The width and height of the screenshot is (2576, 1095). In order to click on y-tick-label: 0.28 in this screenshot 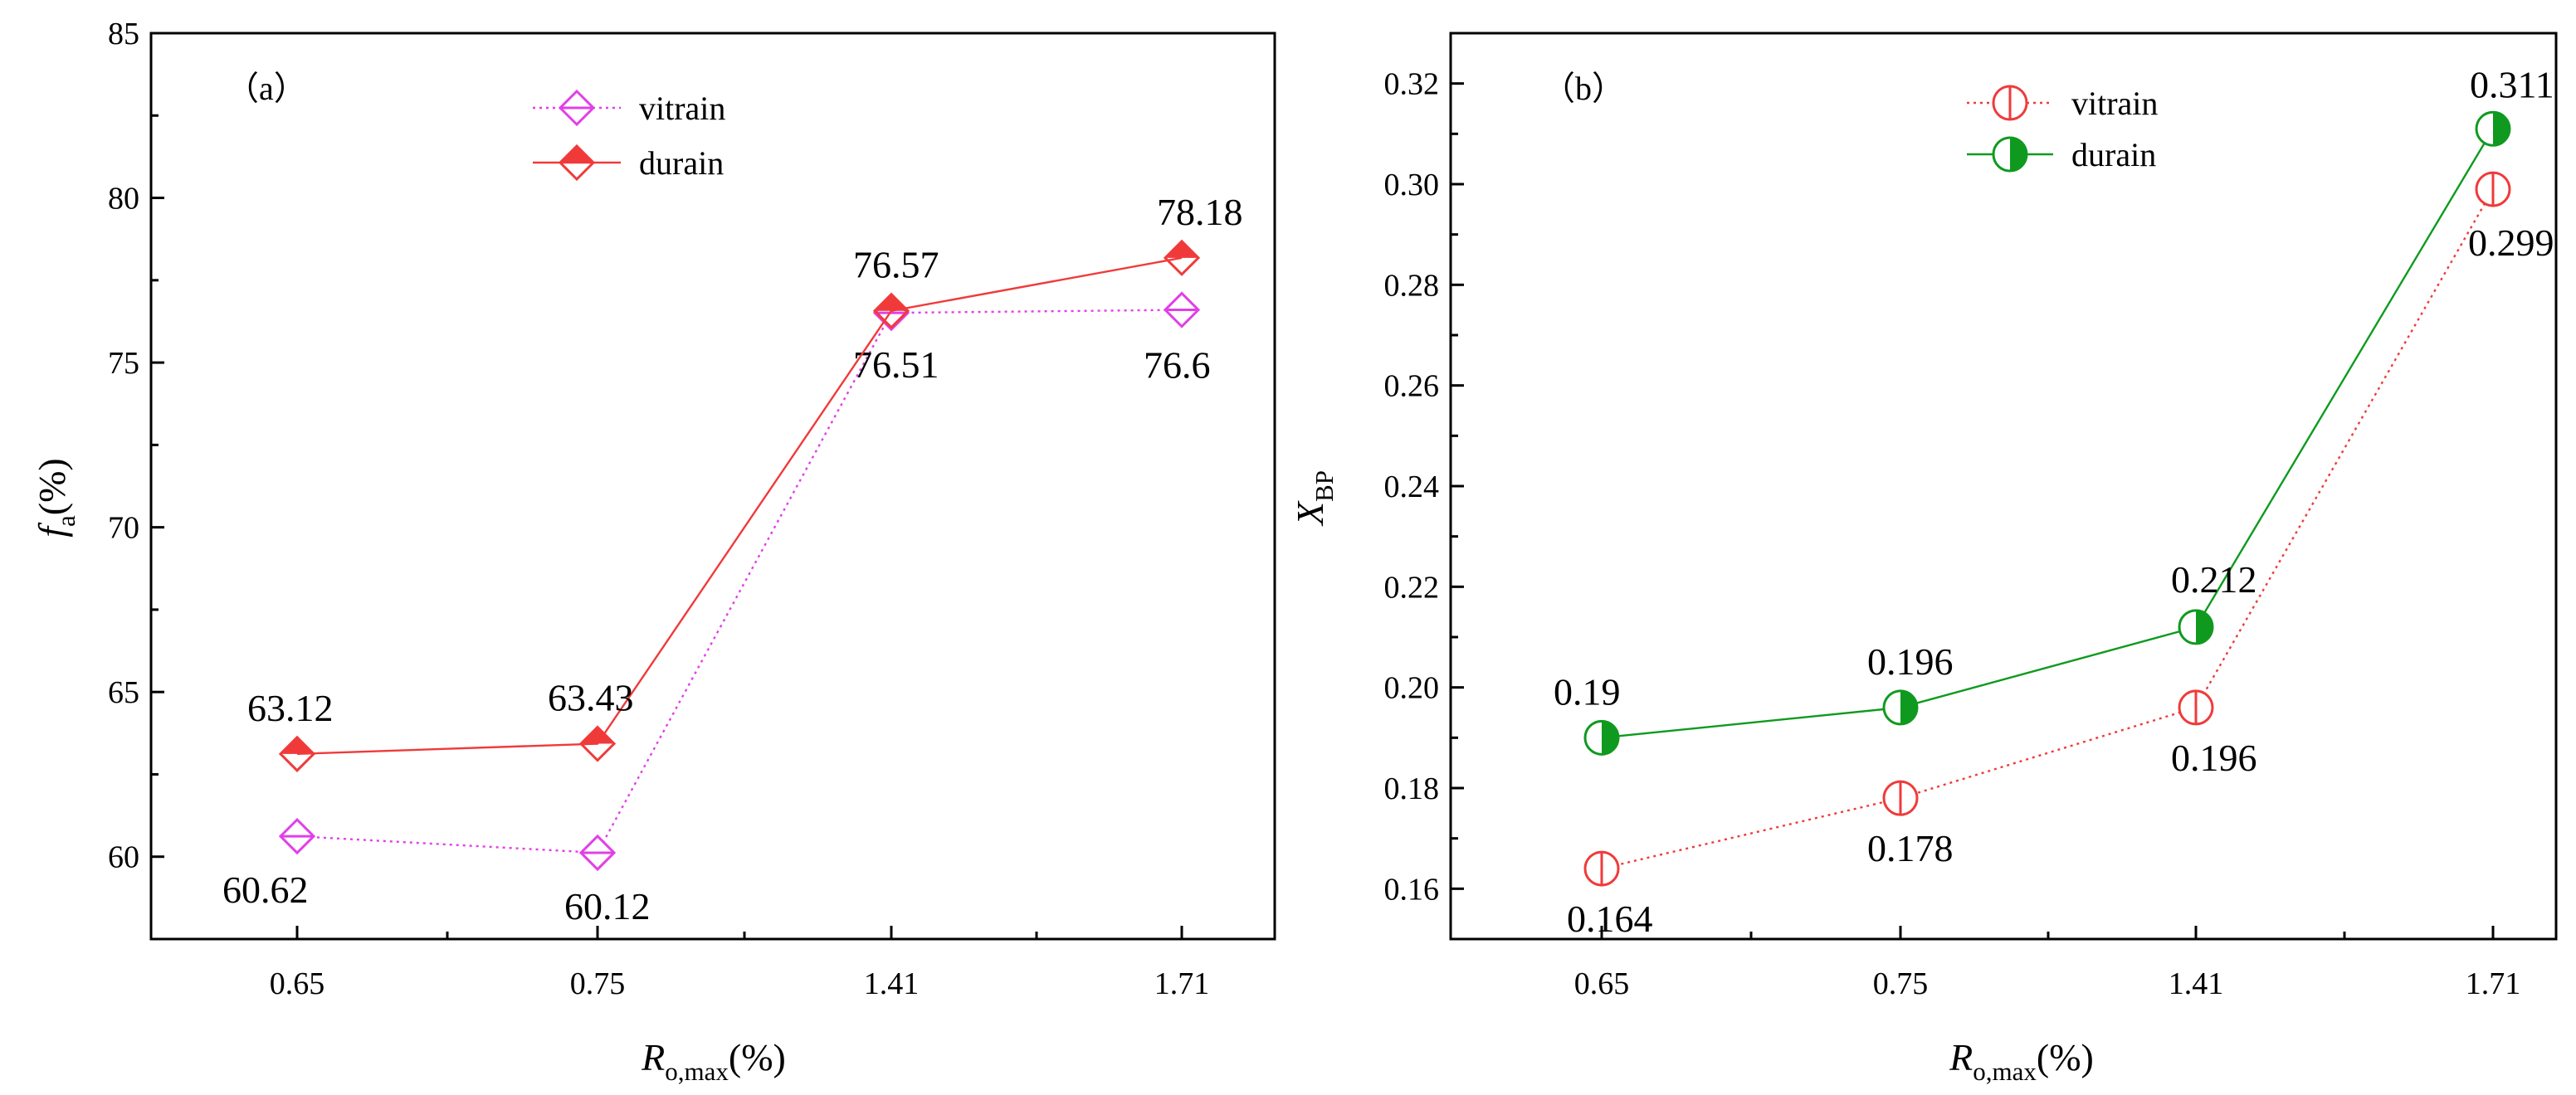, I will do `click(1412, 285)`.